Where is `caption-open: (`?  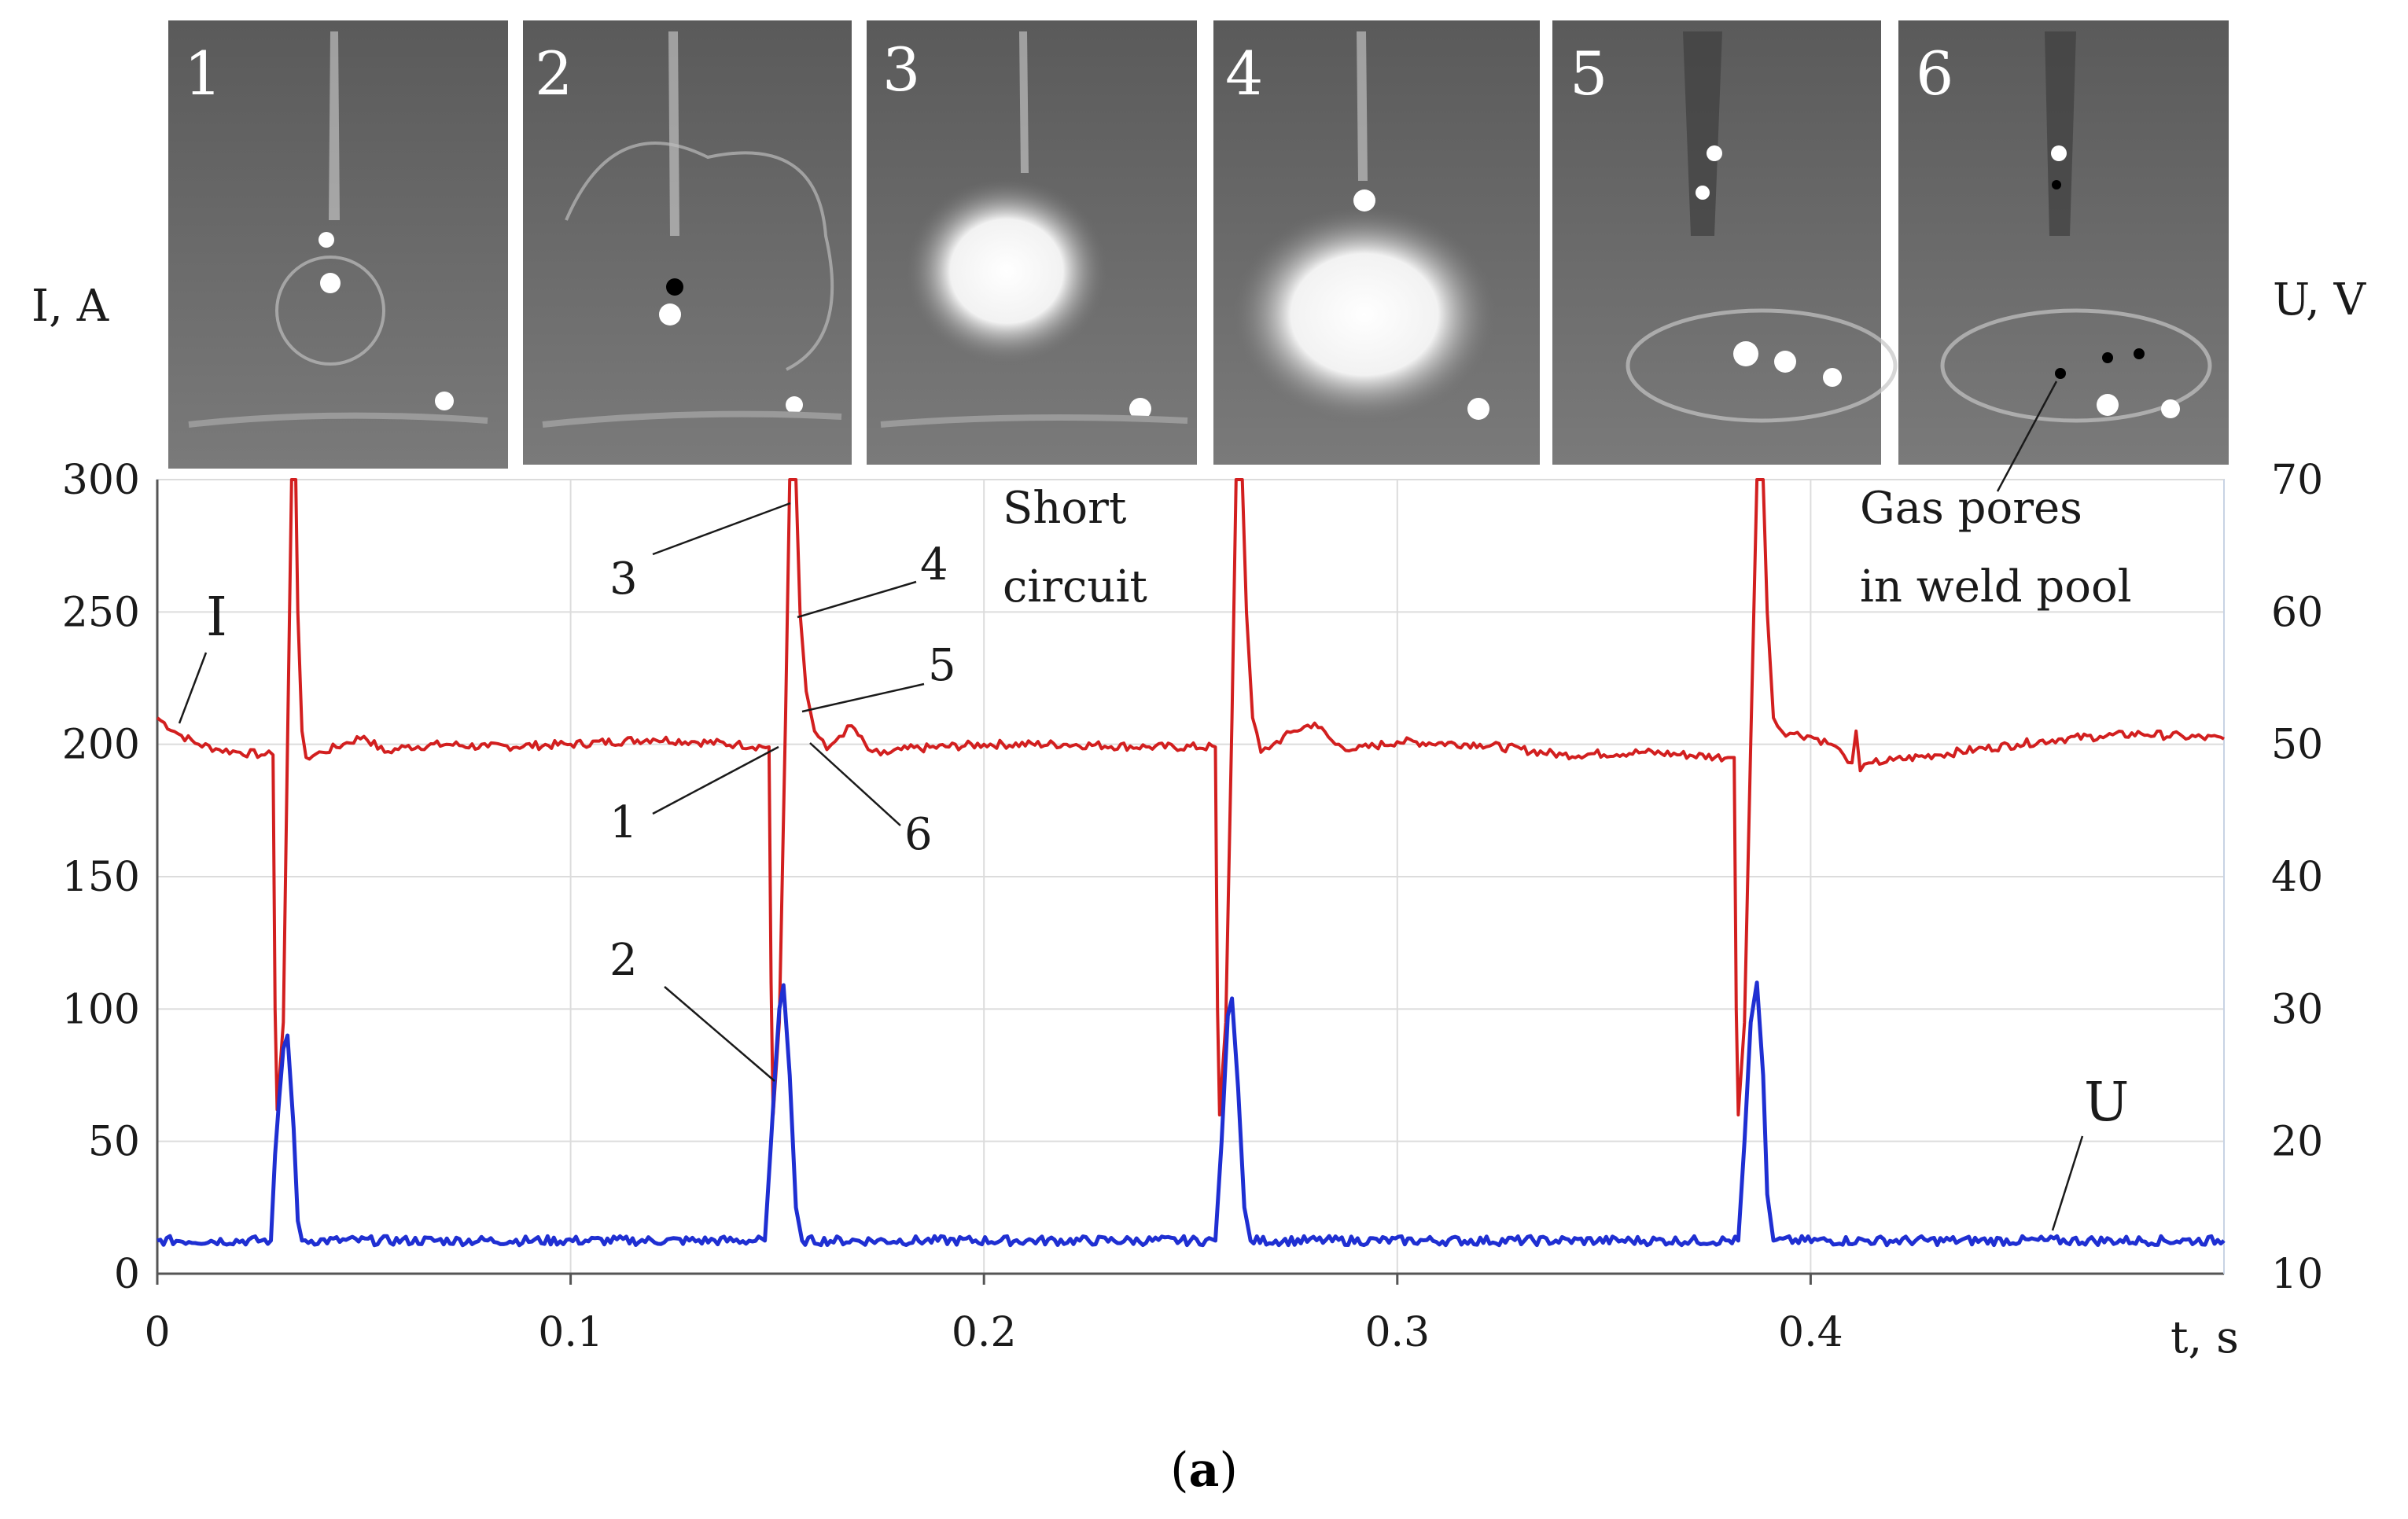
caption-open: ( is located at coordinates (1179, 1471).